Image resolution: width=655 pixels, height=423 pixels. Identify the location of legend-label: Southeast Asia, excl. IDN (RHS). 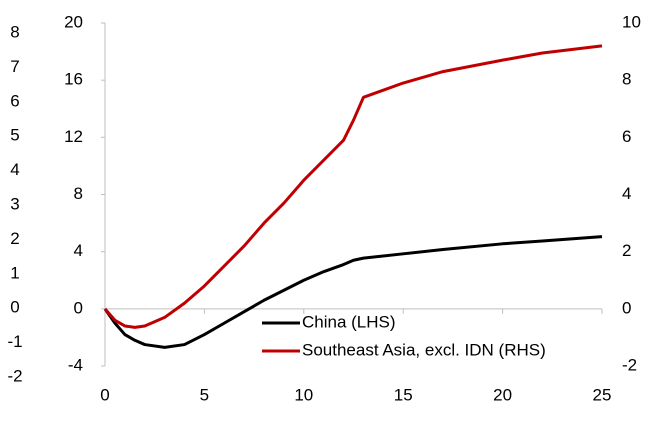
(424, 349).